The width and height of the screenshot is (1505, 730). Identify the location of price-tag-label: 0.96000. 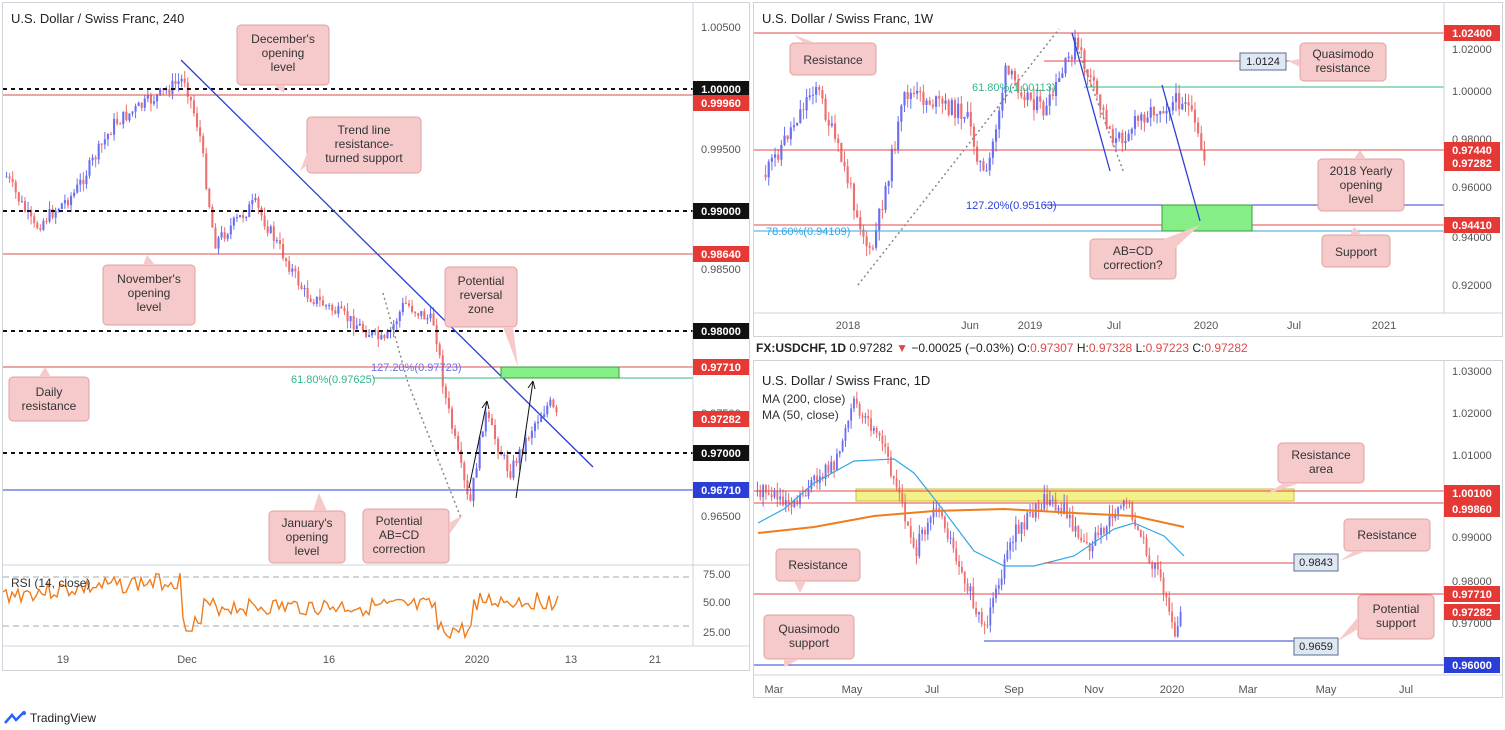
(1472, 666).